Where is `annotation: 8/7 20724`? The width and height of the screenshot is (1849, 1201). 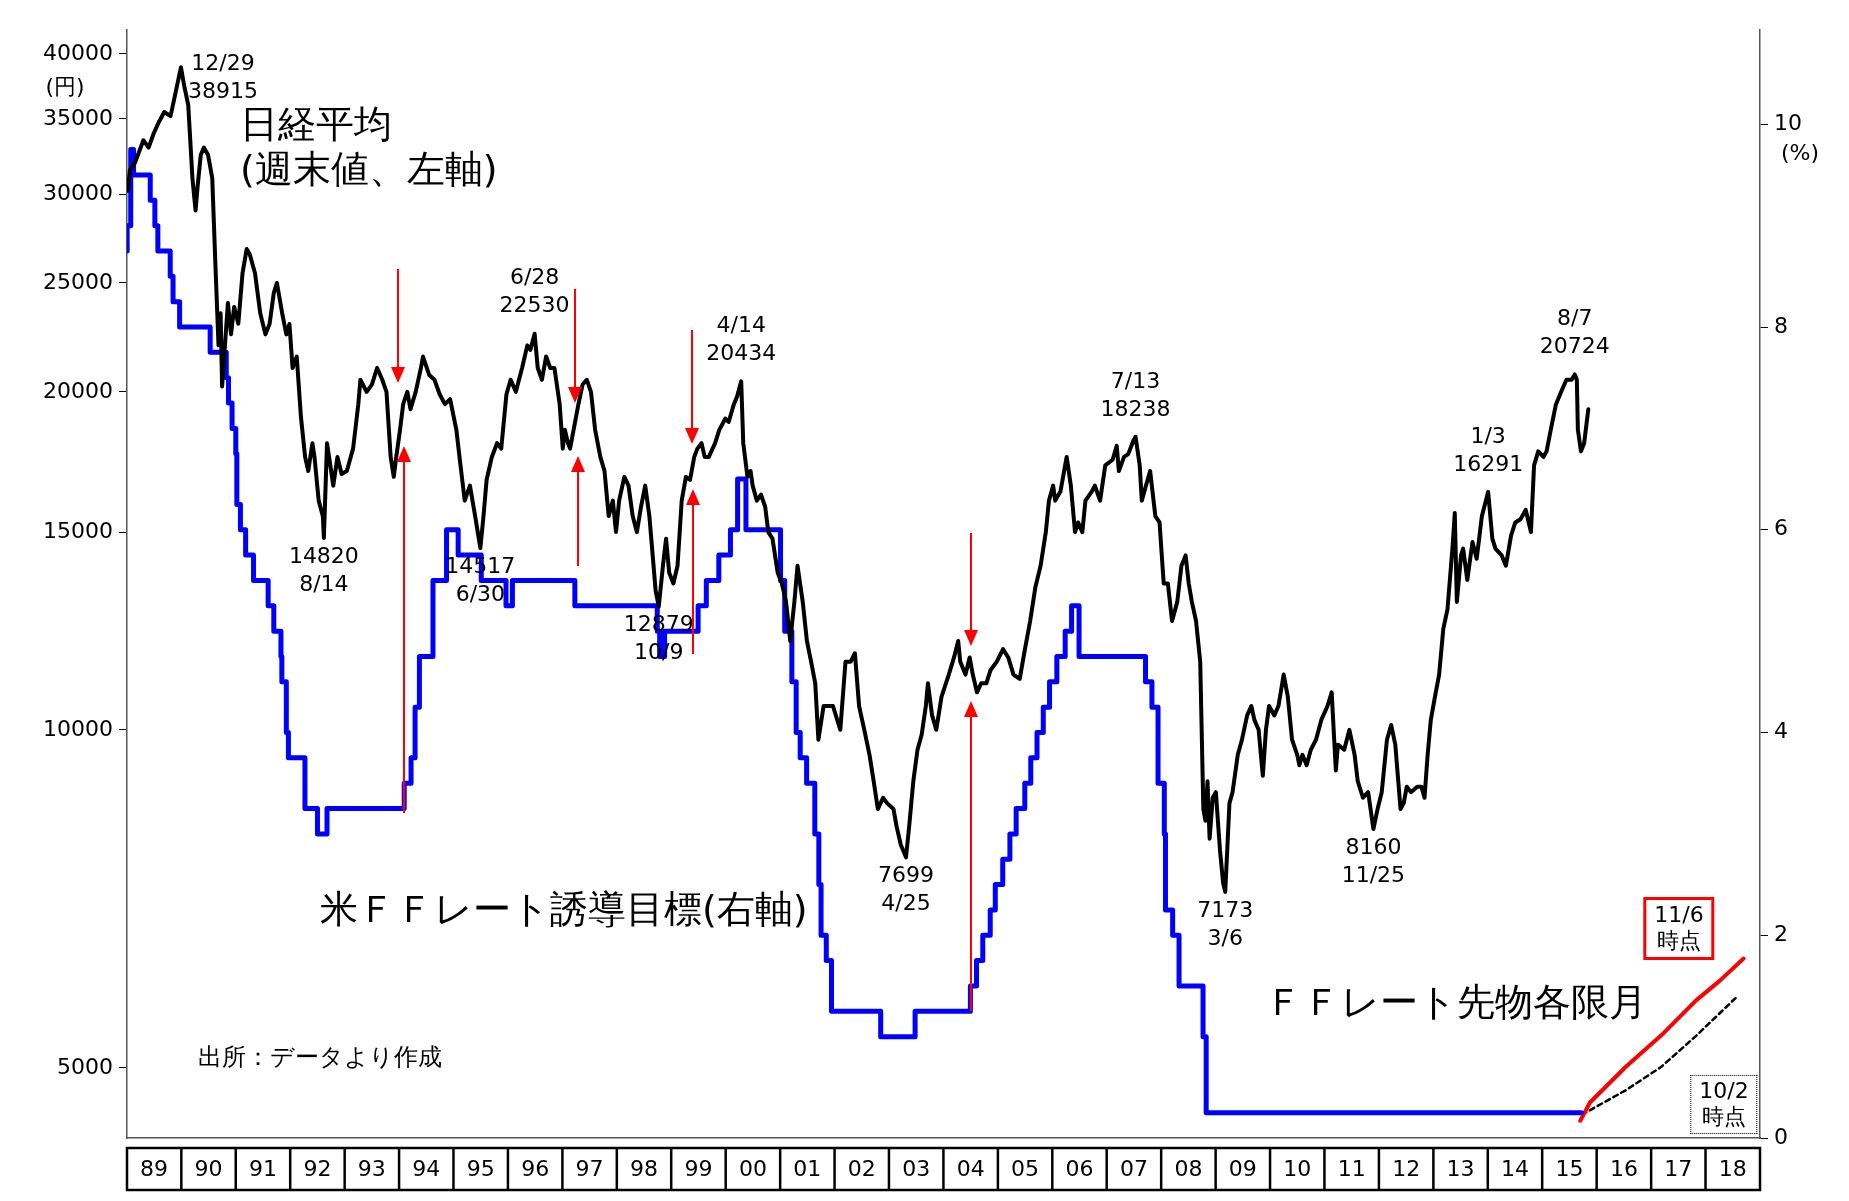 annotation: 8/7 20724 is located at coordinates (1574, 332).